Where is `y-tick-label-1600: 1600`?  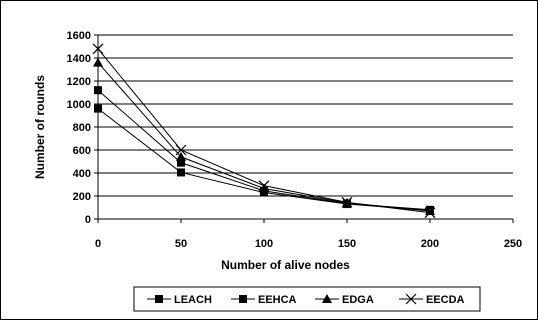
y-tick-label-1600: 1600 is located at coordinates (79, 36).